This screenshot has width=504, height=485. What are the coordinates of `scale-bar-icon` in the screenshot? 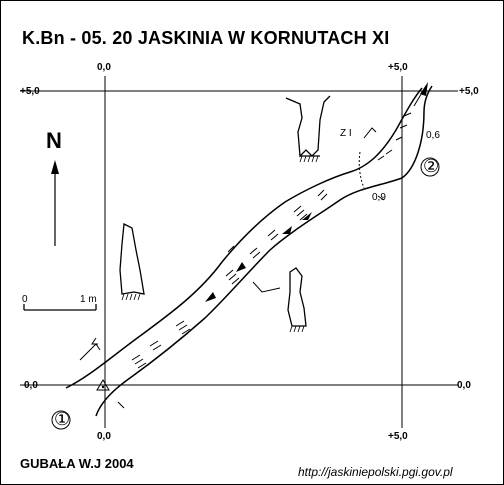 It's located at (60, 307).